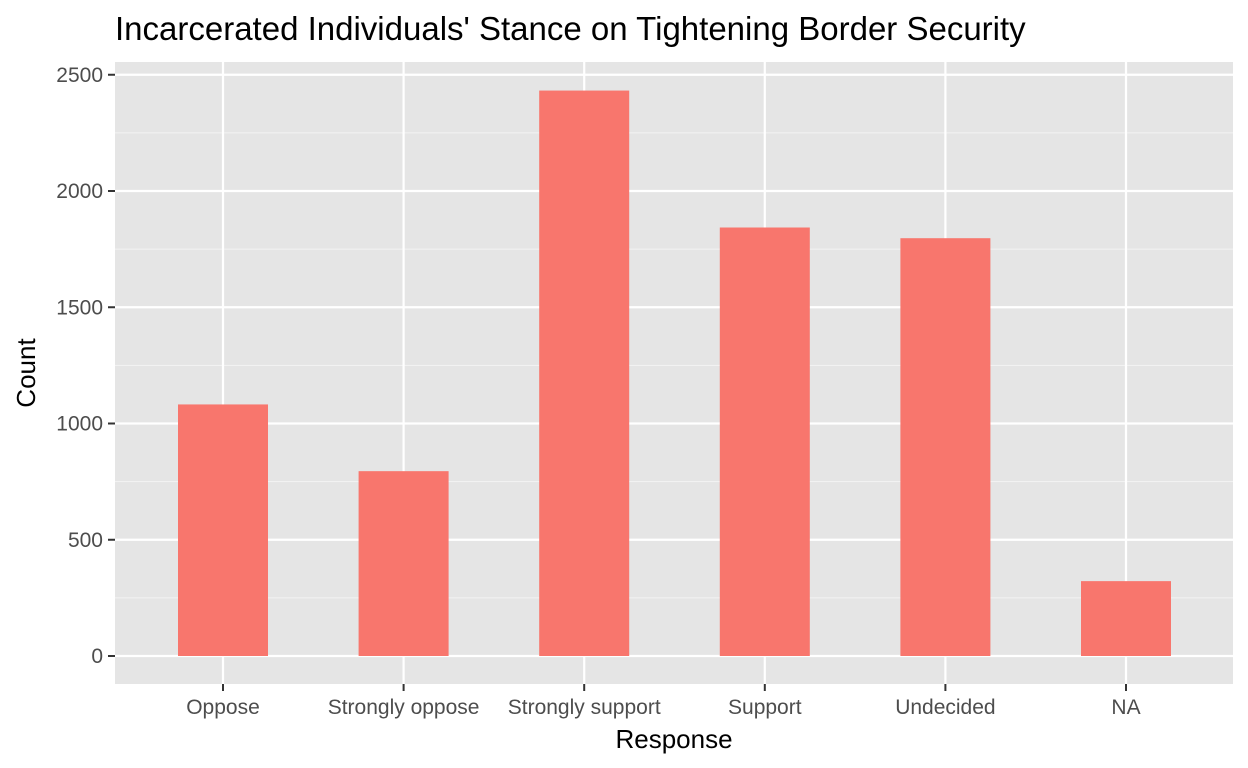 The width and height of the screenshot is (1248, 768). I want to click on x-tick-label: Strongly oppose, so click(404, 707).